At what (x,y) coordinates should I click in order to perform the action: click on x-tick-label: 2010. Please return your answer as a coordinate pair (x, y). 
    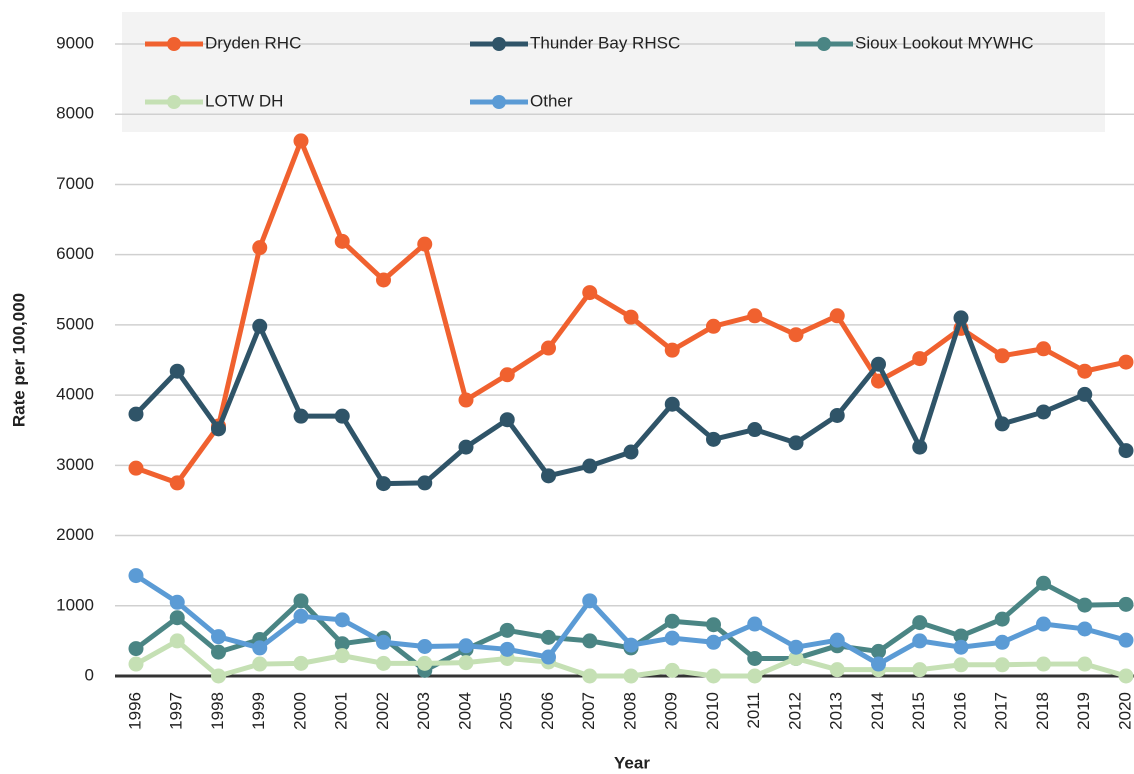
    Looking at the image, I should click on (712, 711).